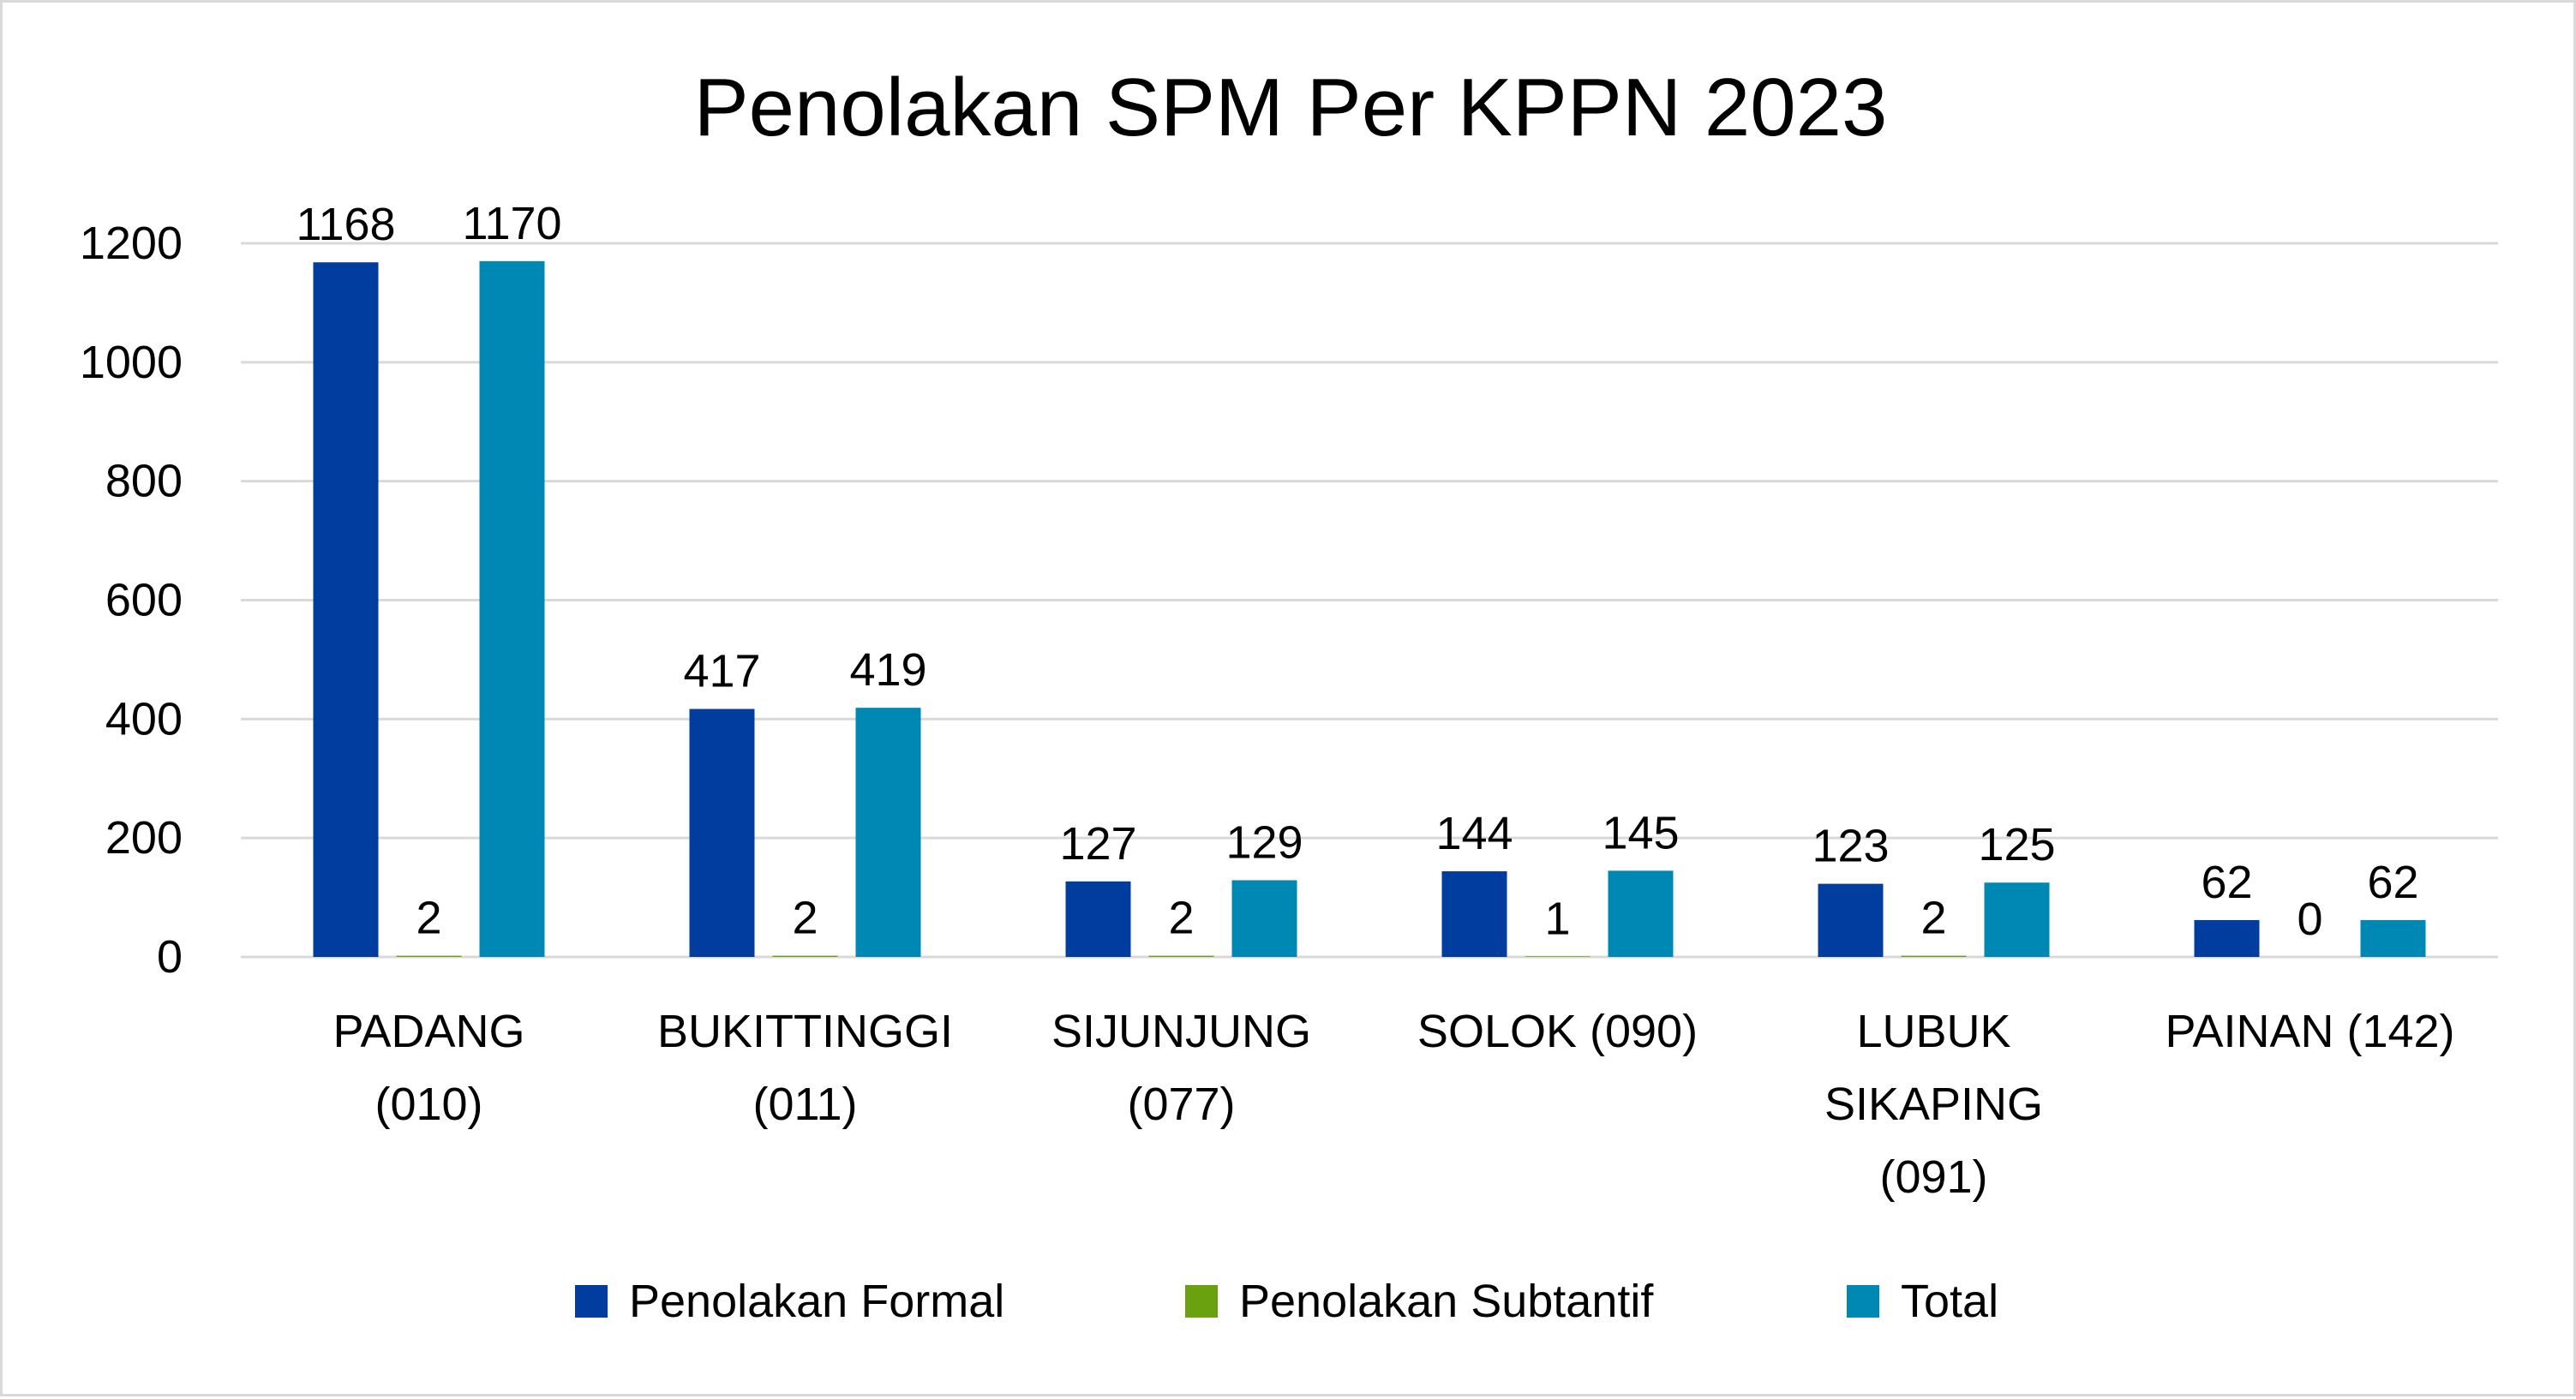  What do you see at coordinates (2309, 1032) in the screenshot?
I see `x-tick-label: PAINAN (142)` at bounding box center [2309, 1032].